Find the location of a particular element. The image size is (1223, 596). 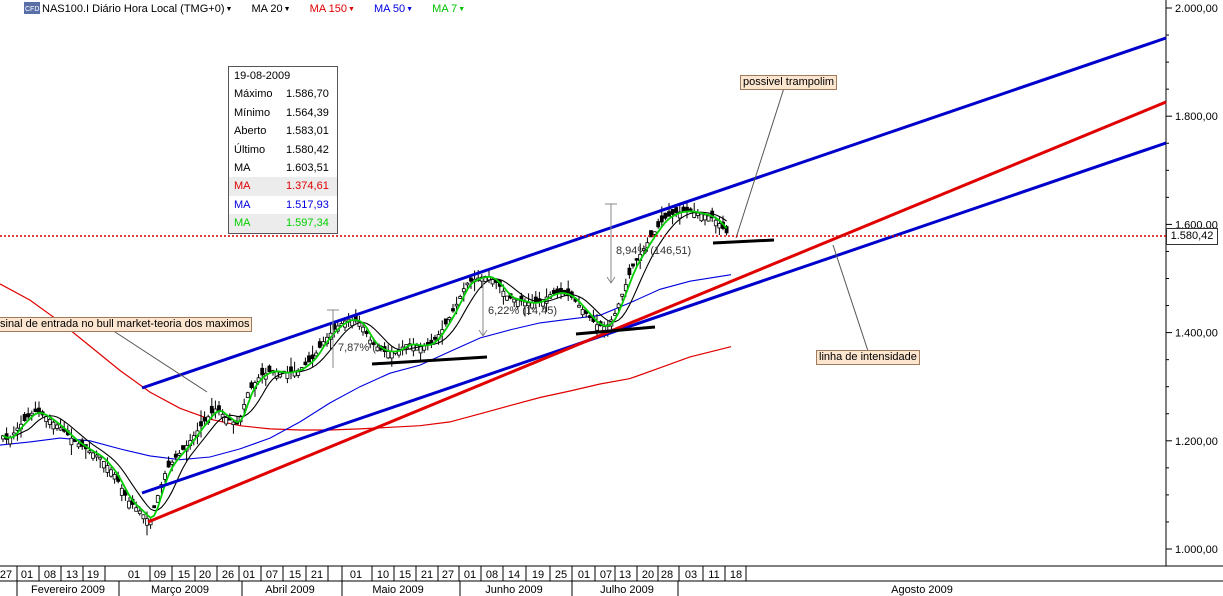

pct-label-june-tail: 4,45) is located at coordinates (544, 311).